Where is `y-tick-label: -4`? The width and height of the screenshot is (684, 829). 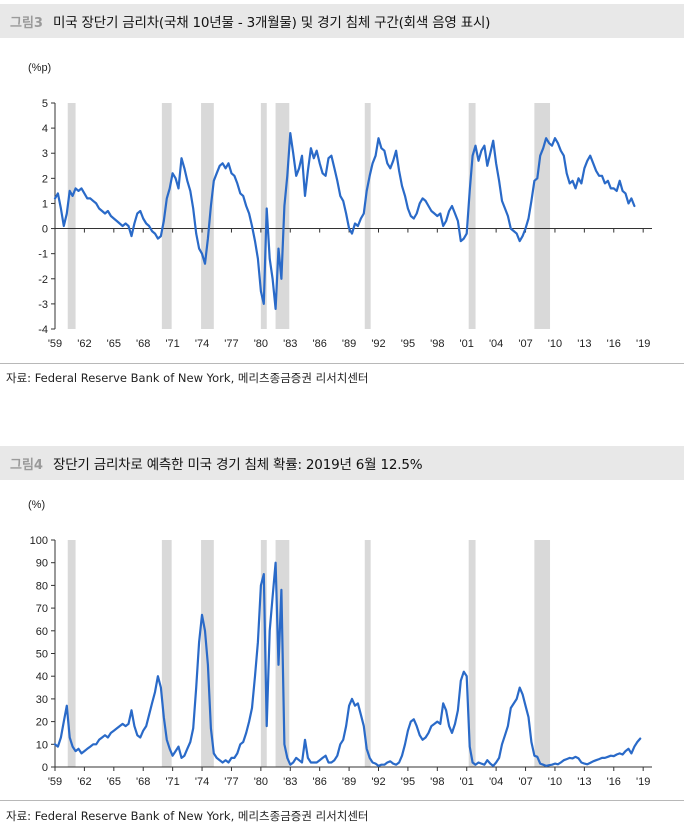
y-tick-label: -4 is located at coordinates (43, 330).